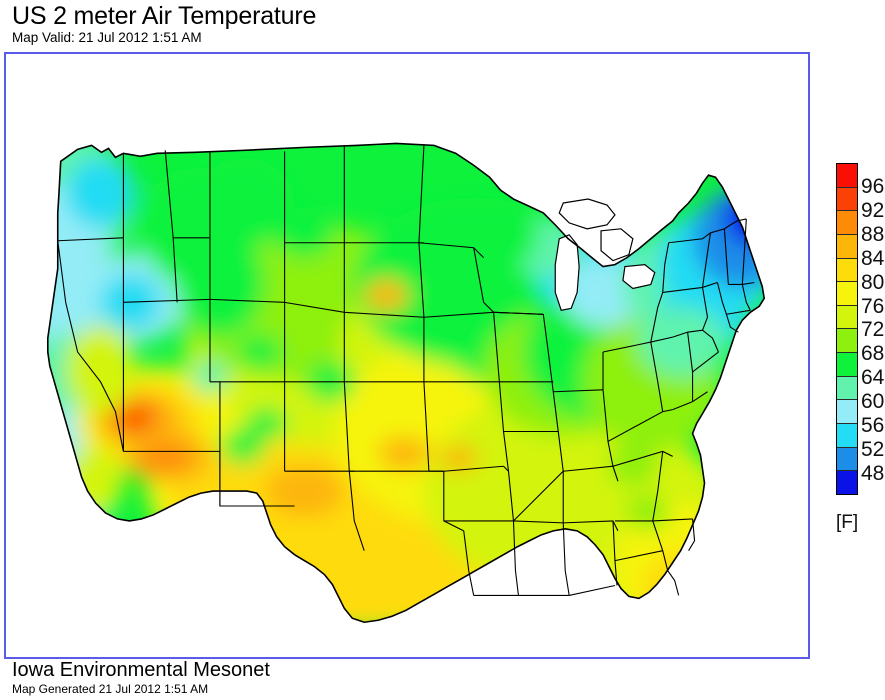 The height and width of the screenshot is (700, 885). I want to click on colorbar-tick: 96, so click(873, 186).